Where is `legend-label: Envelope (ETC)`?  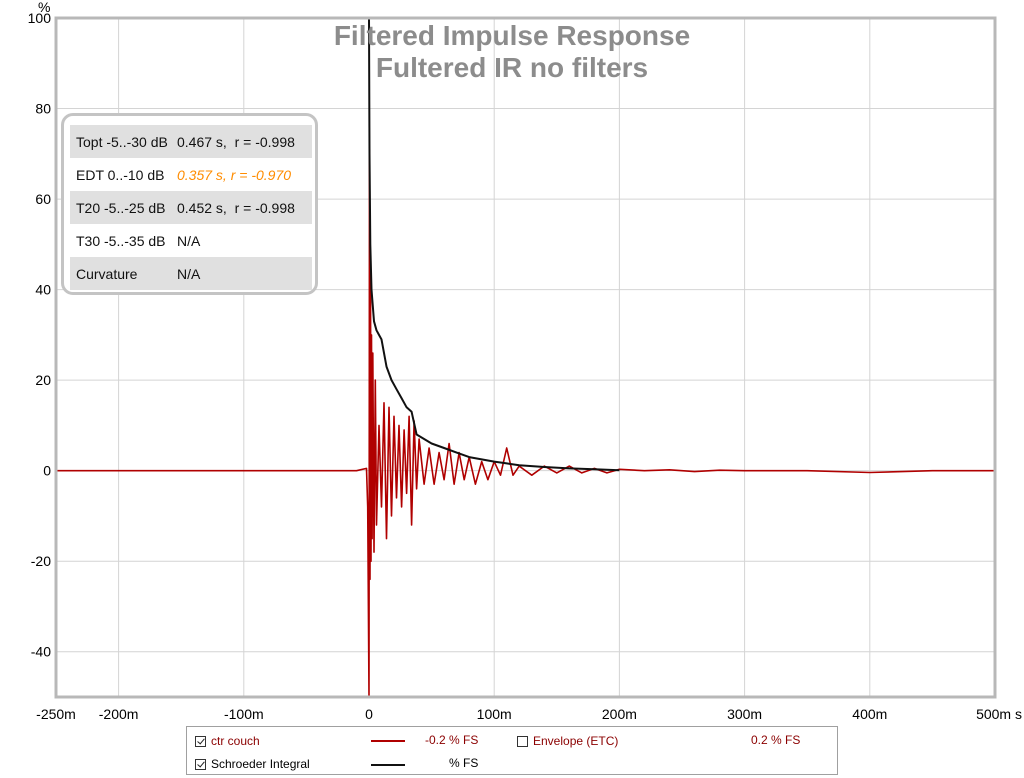
legend-label: Envelope (ETC) is located at coordinates (576, 741).